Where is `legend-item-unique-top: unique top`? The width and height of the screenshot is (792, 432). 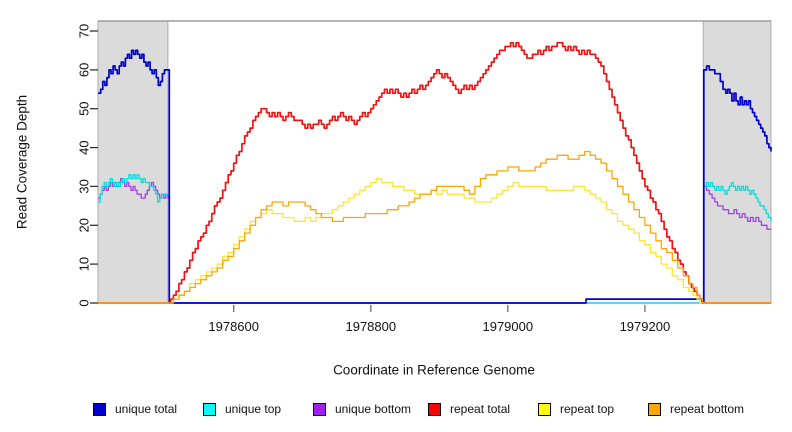 legend-item-unique-top: unique top is located at coordinates (242, 409).